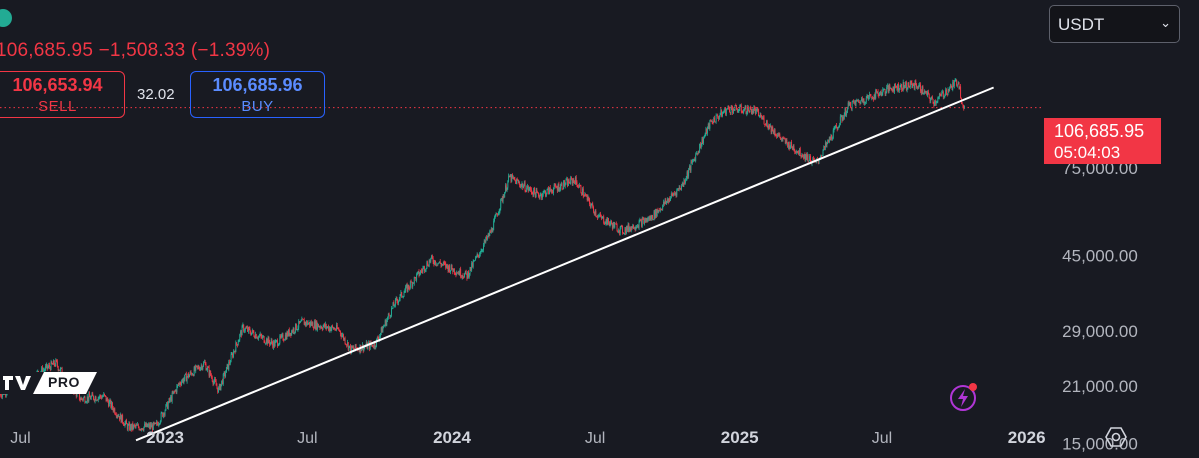  What do you see at coordinates (1114, 24) in the screenshot?
I see `currency-select: USDT ⌄` at bounding box center [1114, 24].